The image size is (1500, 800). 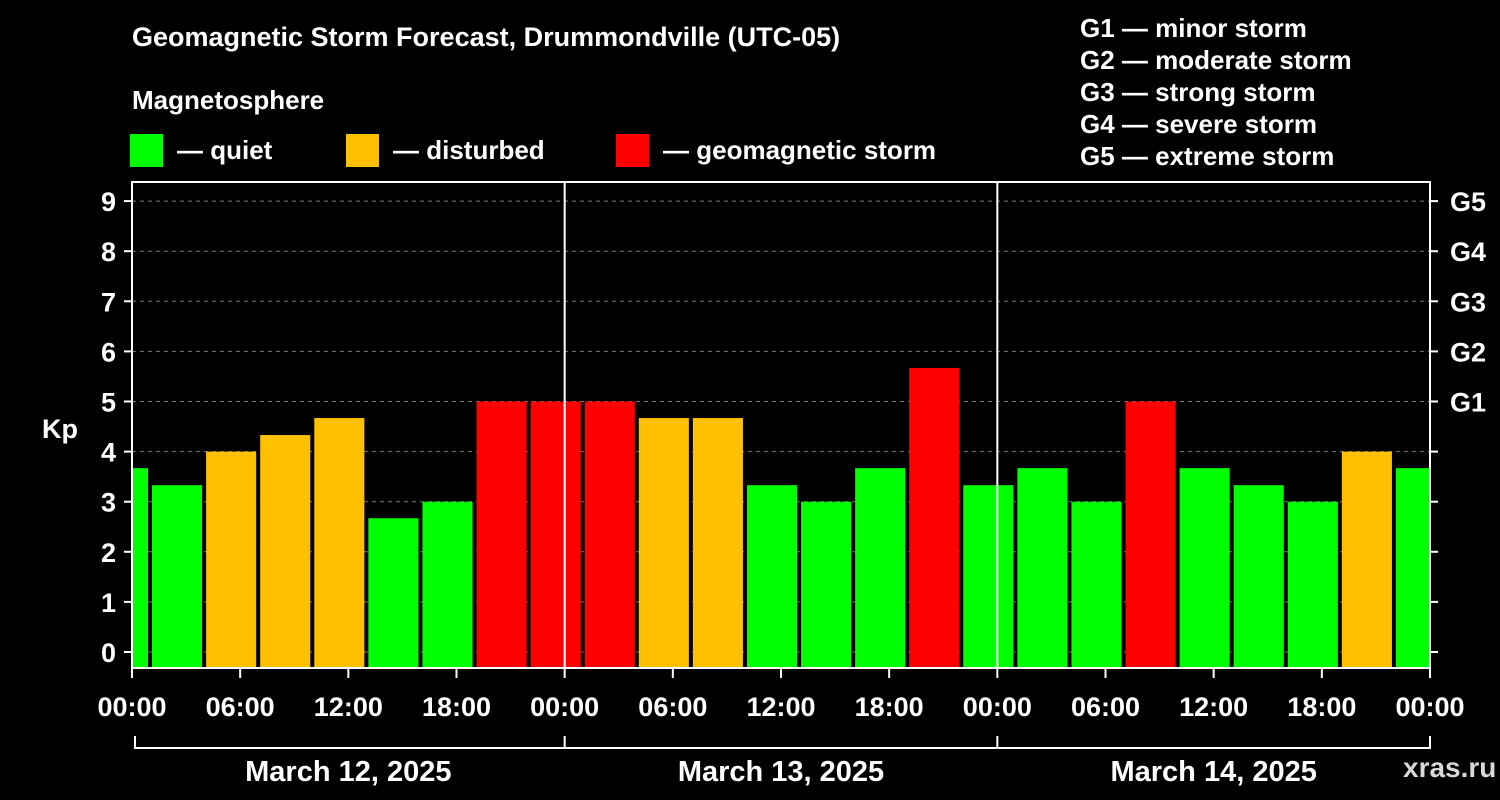 I want to click on y-tick-label: 2, so click(x=108, y=553).